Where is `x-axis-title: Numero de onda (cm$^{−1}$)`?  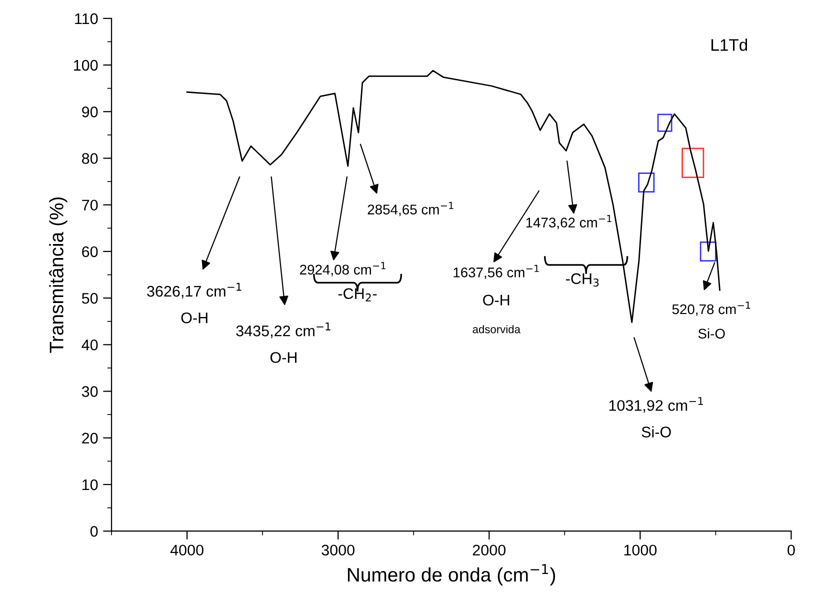 x-axis-title: Numero de onda (cm$^{−1}$) is located at coordinates (452, 575).